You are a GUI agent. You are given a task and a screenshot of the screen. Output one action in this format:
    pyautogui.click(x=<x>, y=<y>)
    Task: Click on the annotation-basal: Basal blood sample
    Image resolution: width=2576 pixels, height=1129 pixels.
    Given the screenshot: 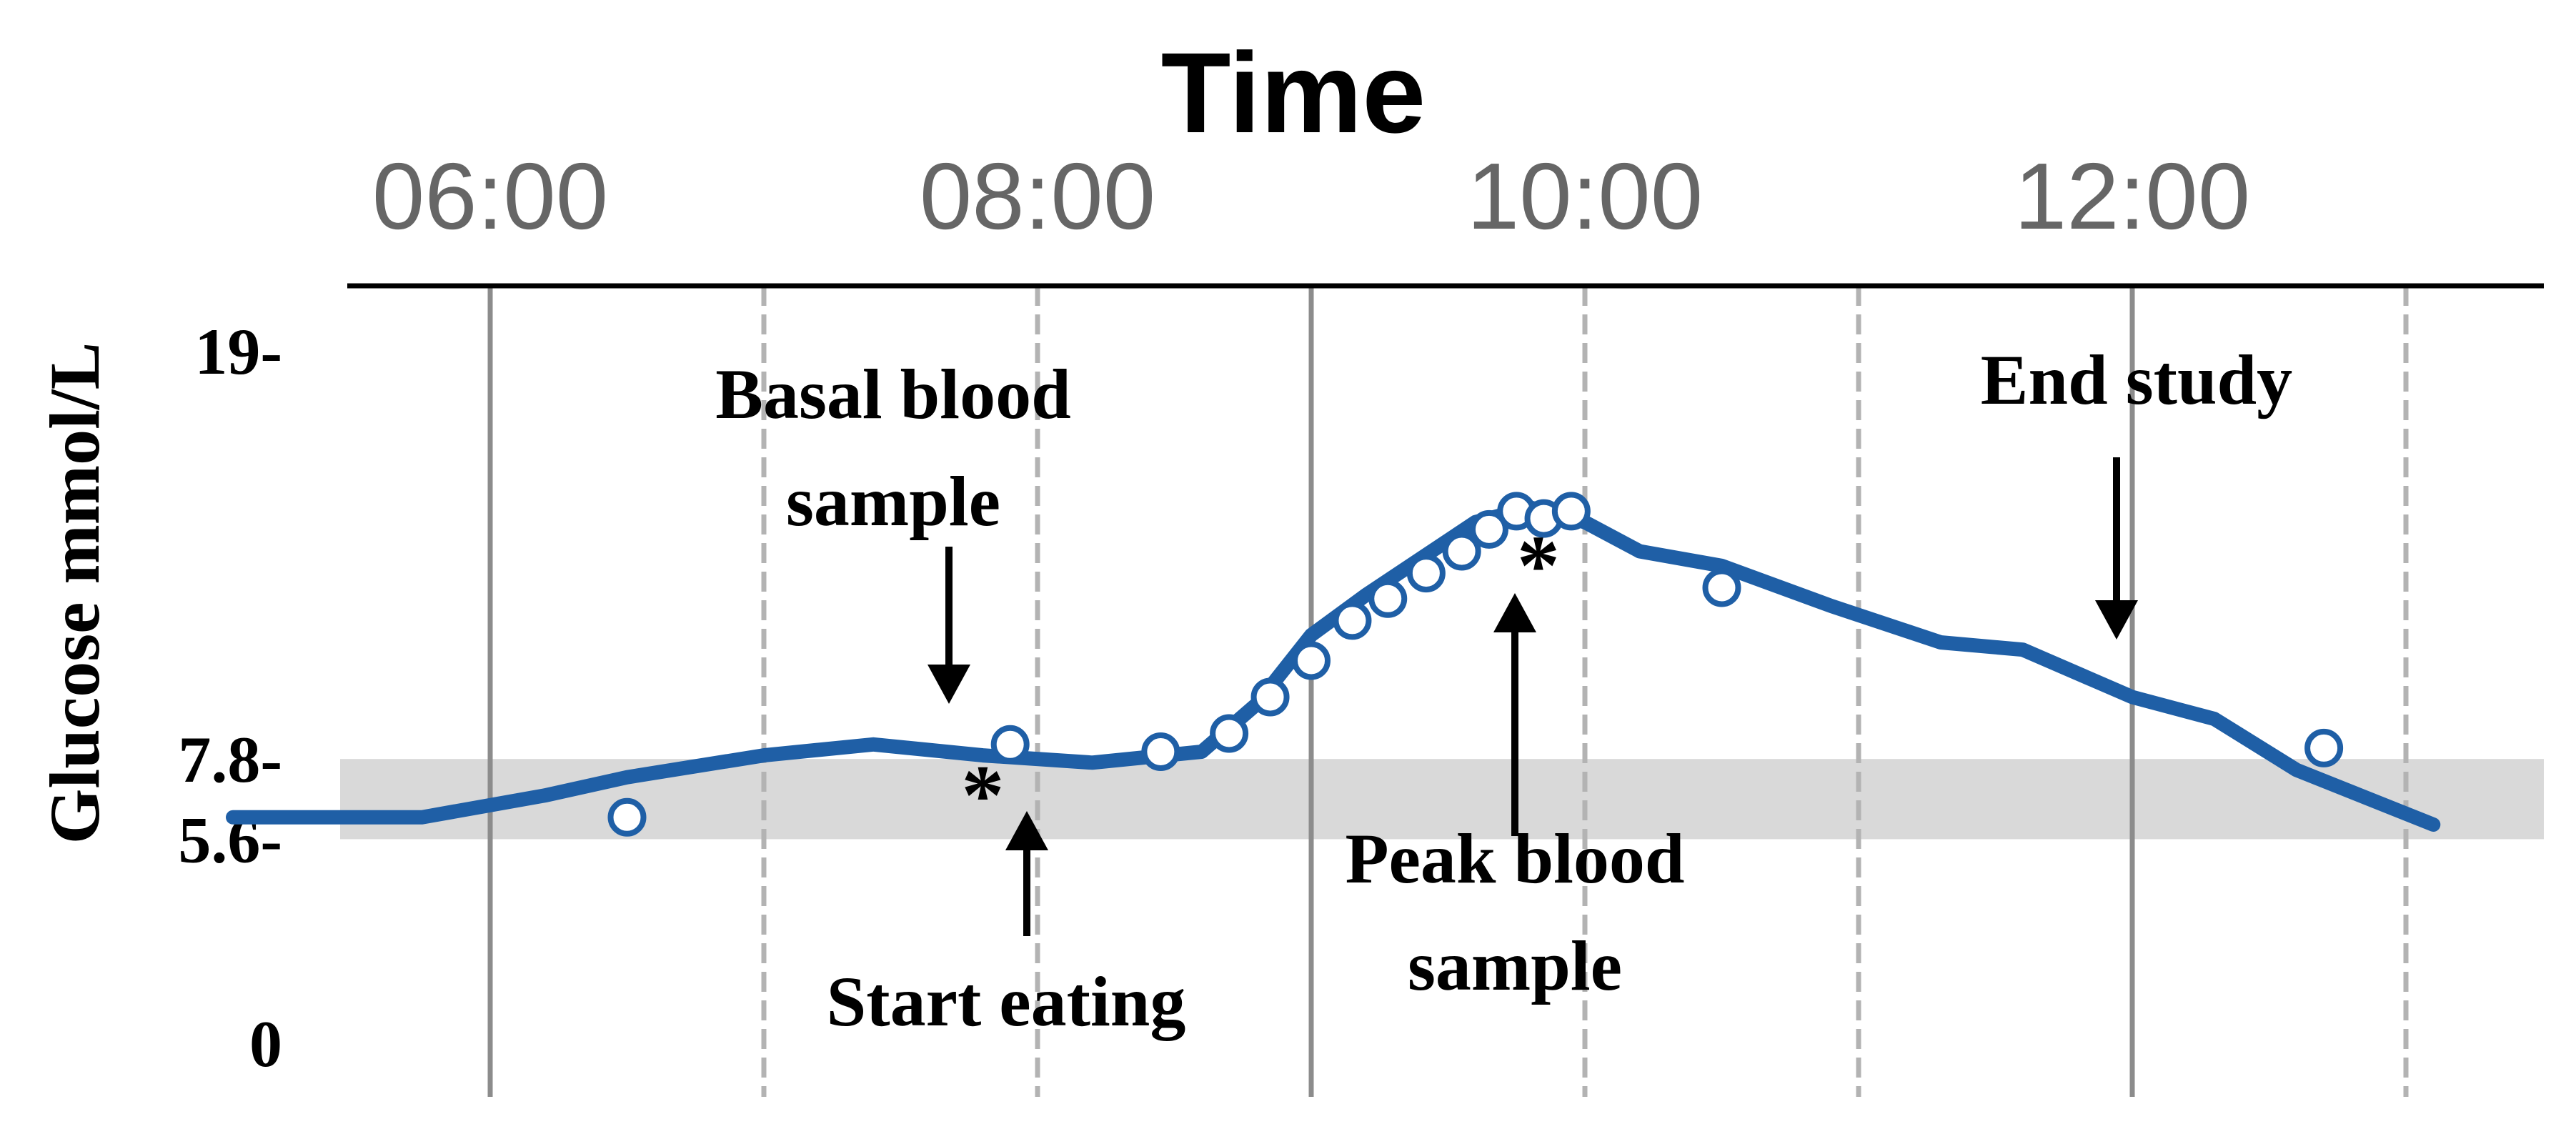 What is the action you would take?
    pyautogui.click(x=893, y=529)
    